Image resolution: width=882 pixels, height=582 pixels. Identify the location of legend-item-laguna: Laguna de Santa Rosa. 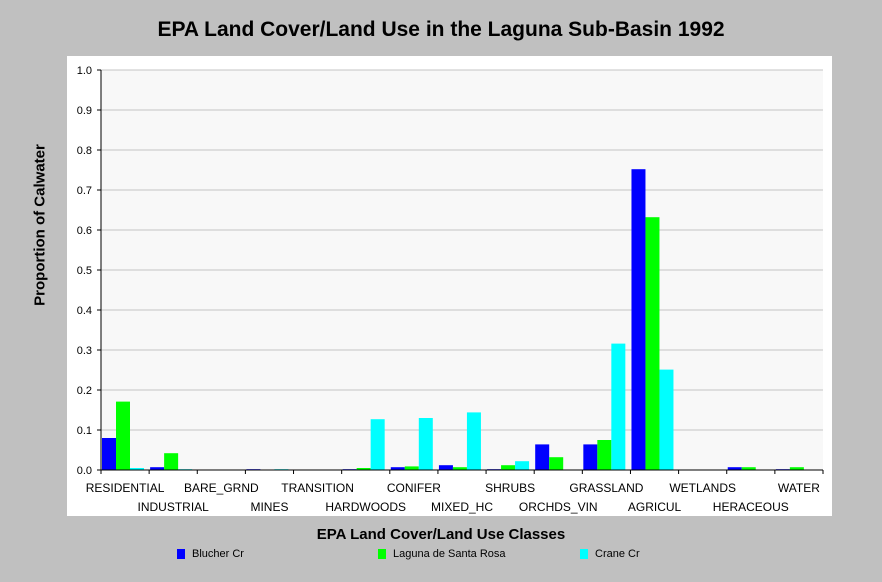
(442, 554).